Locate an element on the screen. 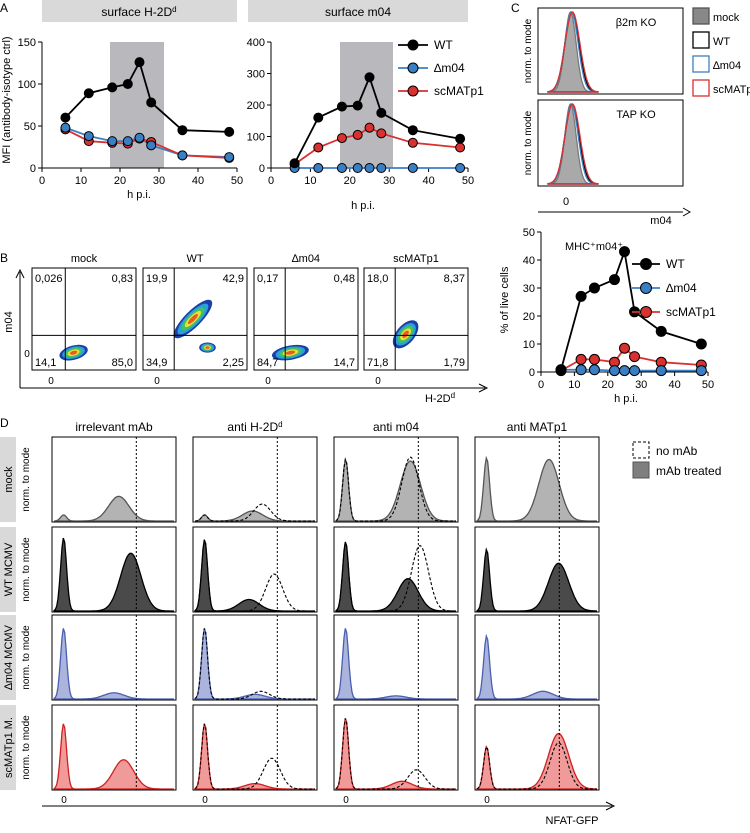  d-x-zero-1: 0 is located at coordinates (205, 800).